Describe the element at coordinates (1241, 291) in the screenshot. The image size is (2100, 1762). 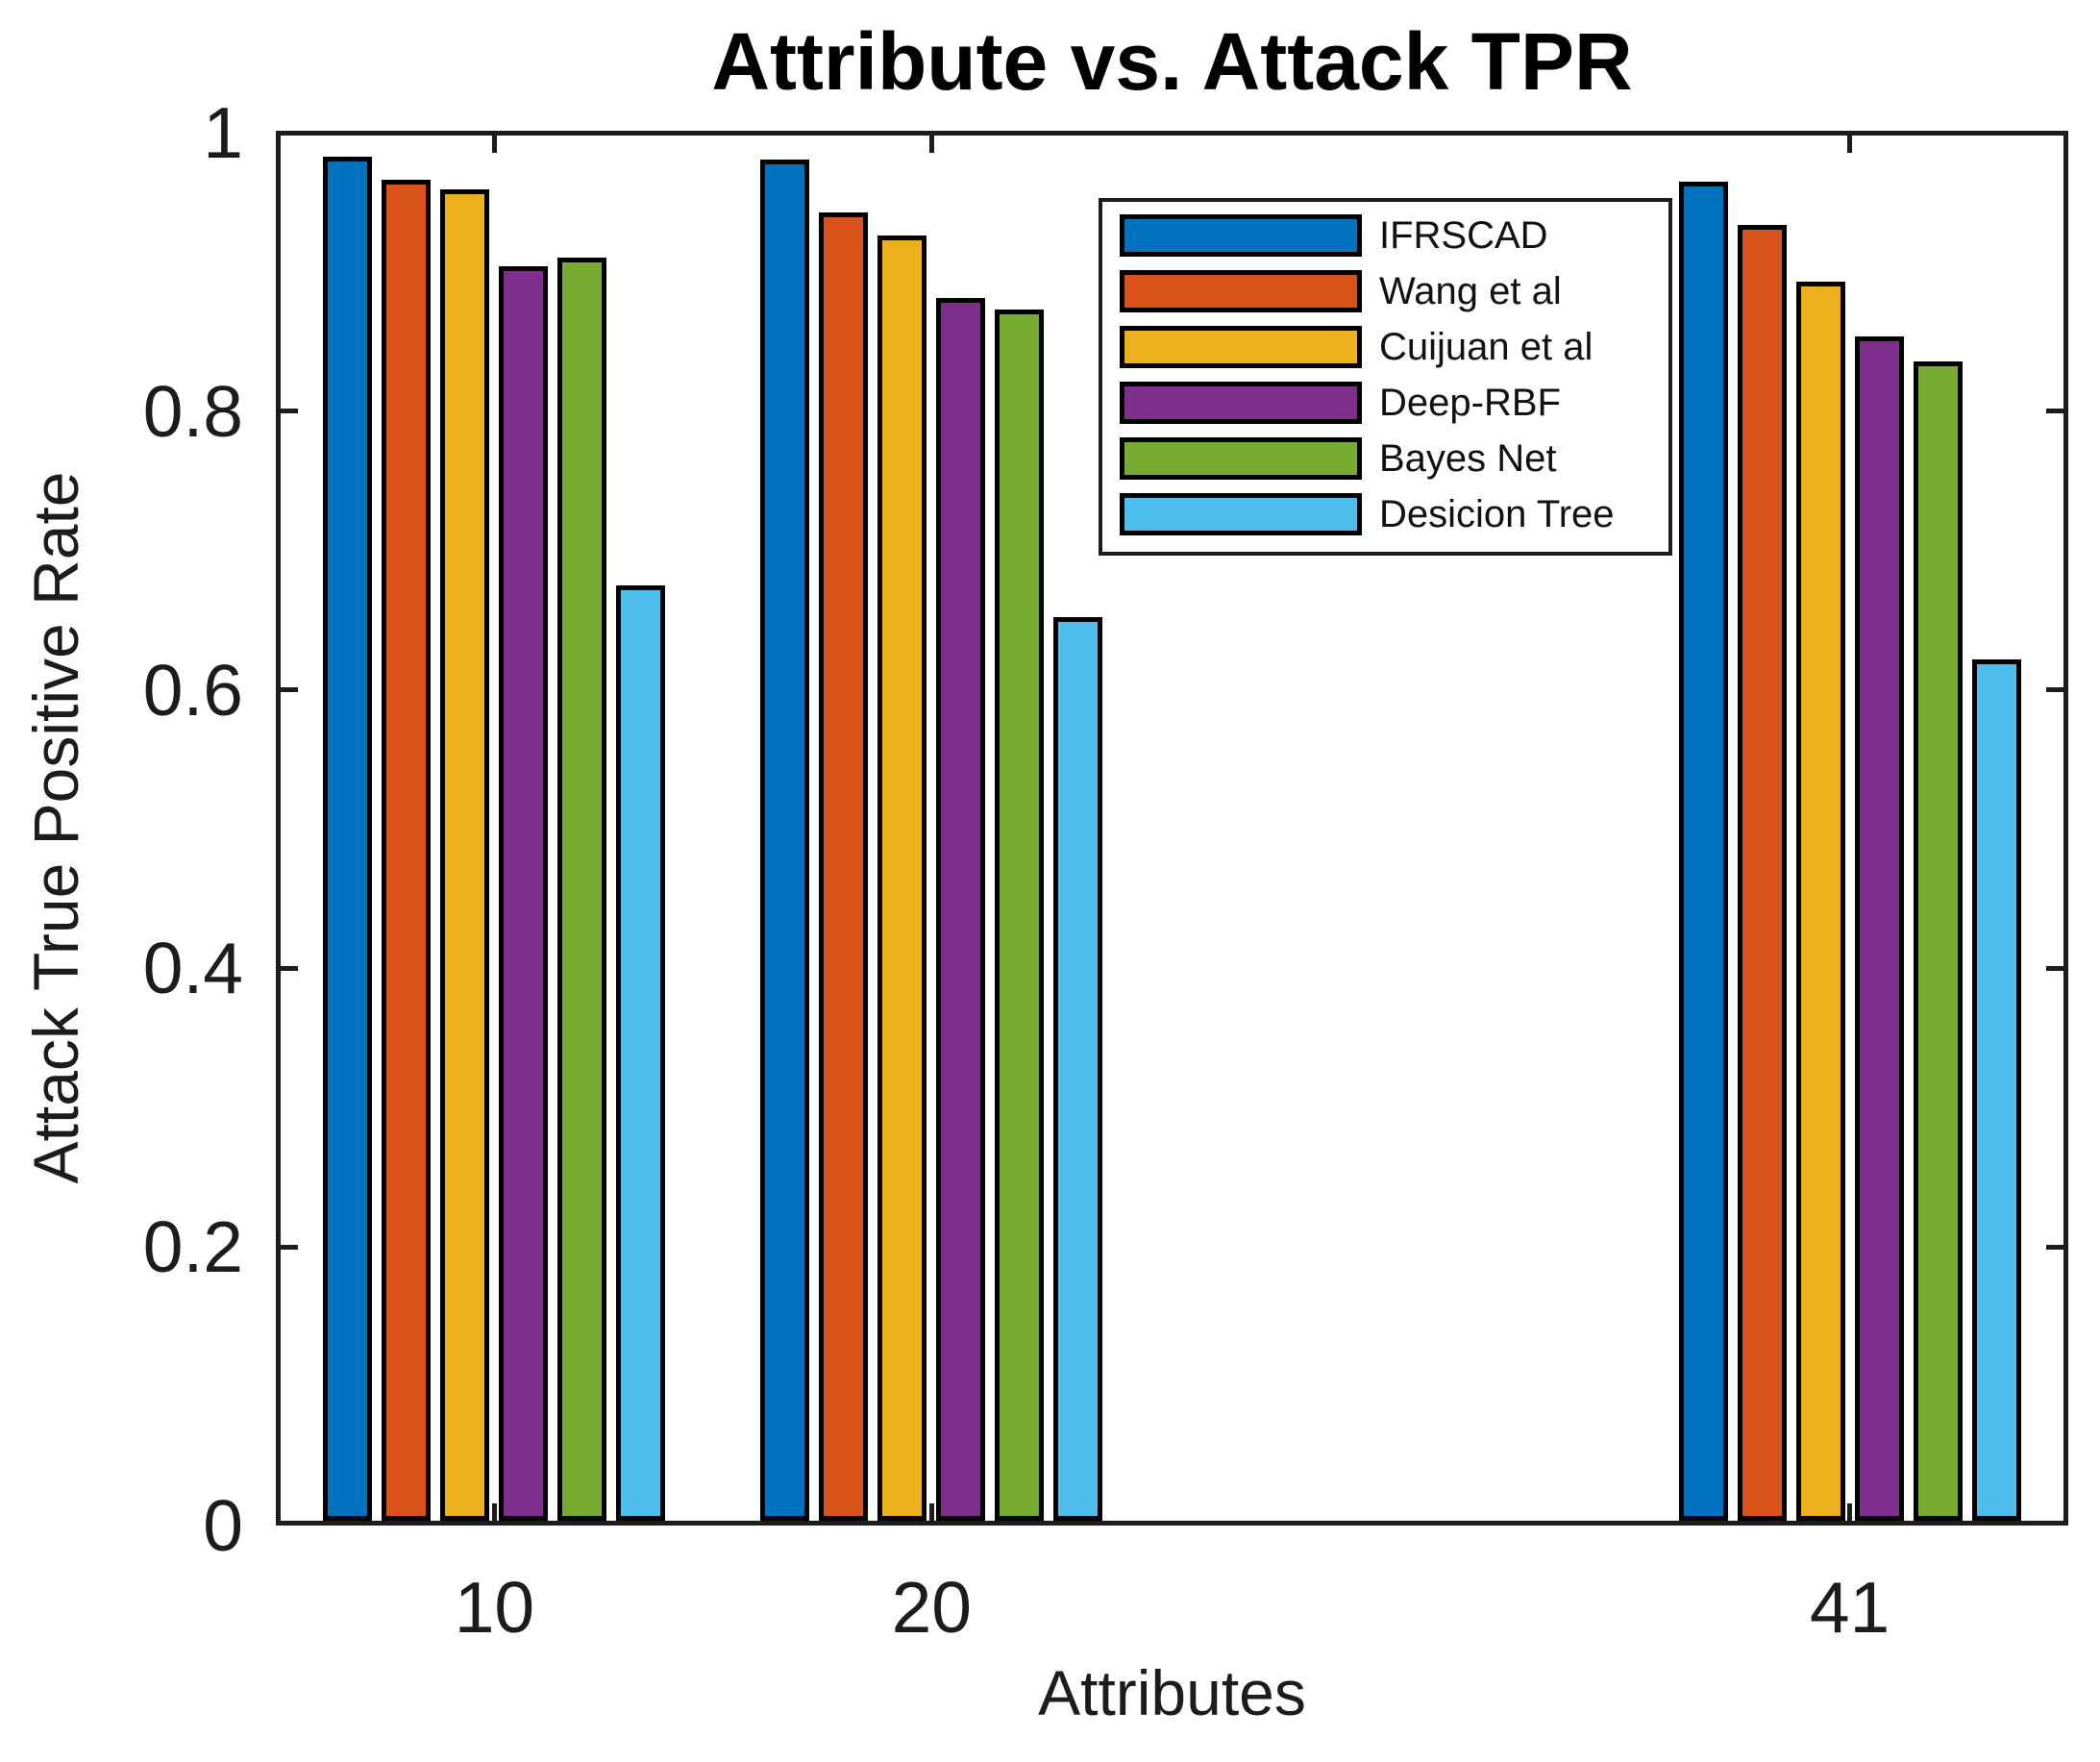
I see `legend-swatch-wang-et-al` at that location.